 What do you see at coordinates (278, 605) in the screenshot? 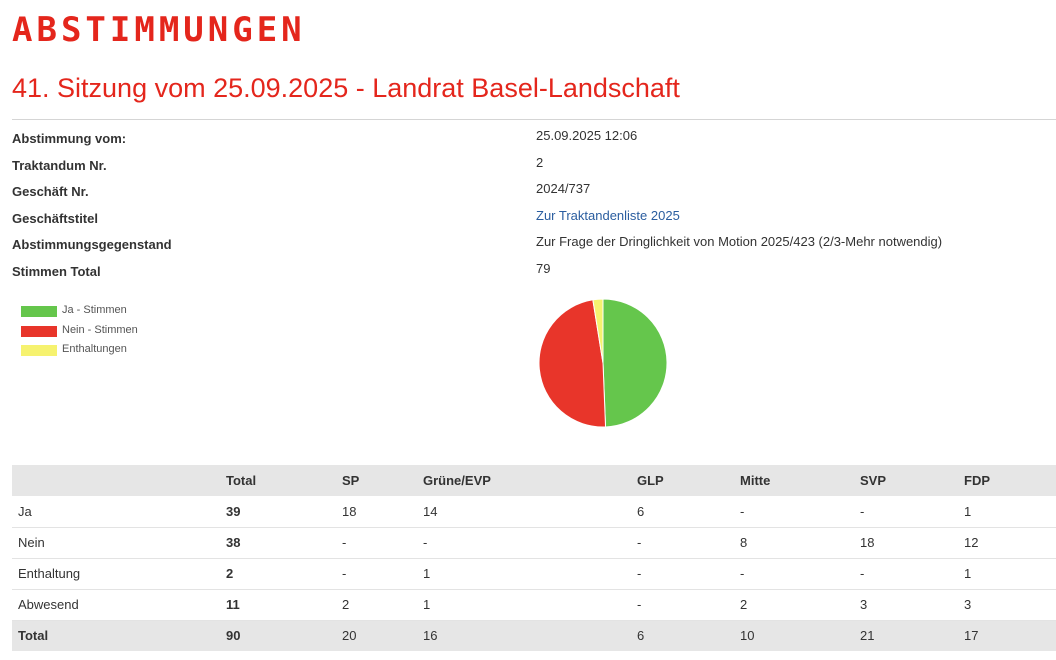
I see `table-cell: 11` at bounding box center [278, 605].